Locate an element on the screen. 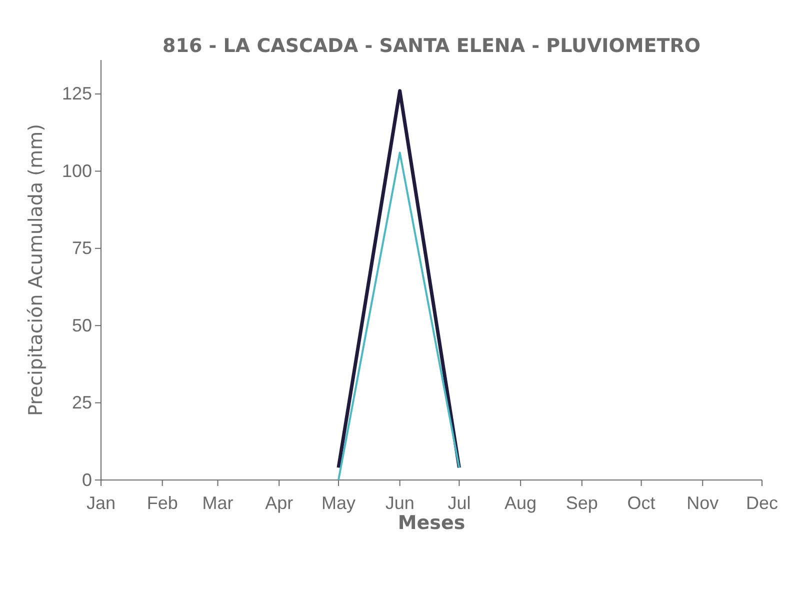  x-axis-title: Meses is located at coordinates (432, 523).